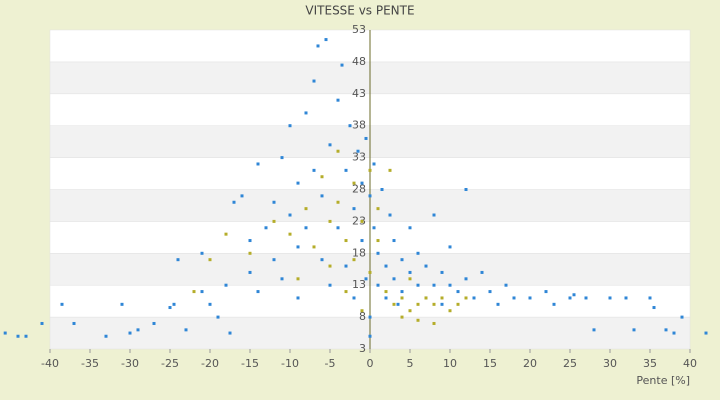 The image size is (720, 400). What do you see at coordinates (570, 363) in the screenshot?
I see `x-tick-label: 25` at bounding box center [570, 363].